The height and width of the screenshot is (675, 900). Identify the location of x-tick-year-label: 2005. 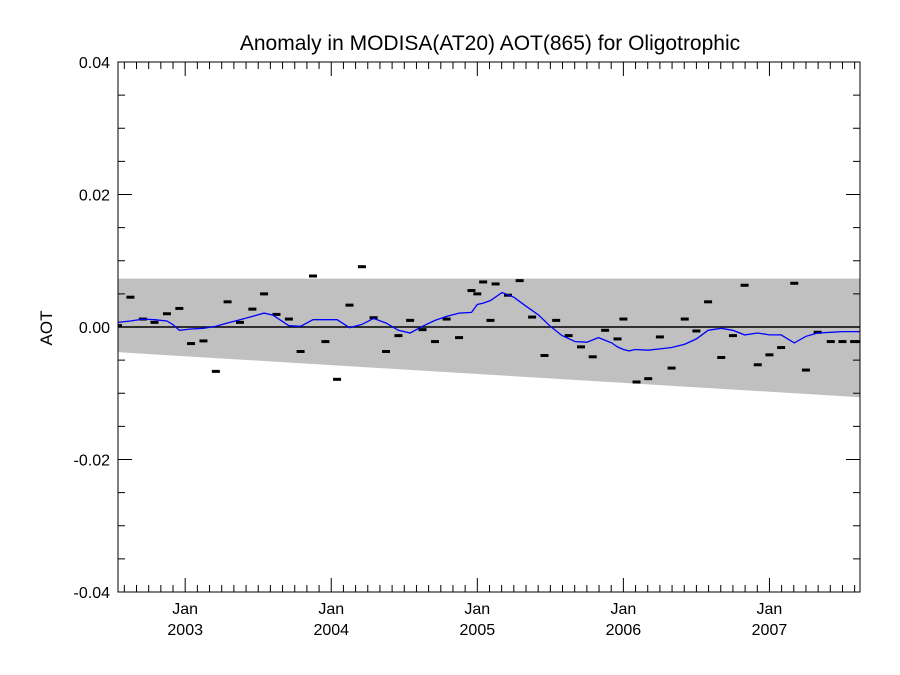
(478, 630).